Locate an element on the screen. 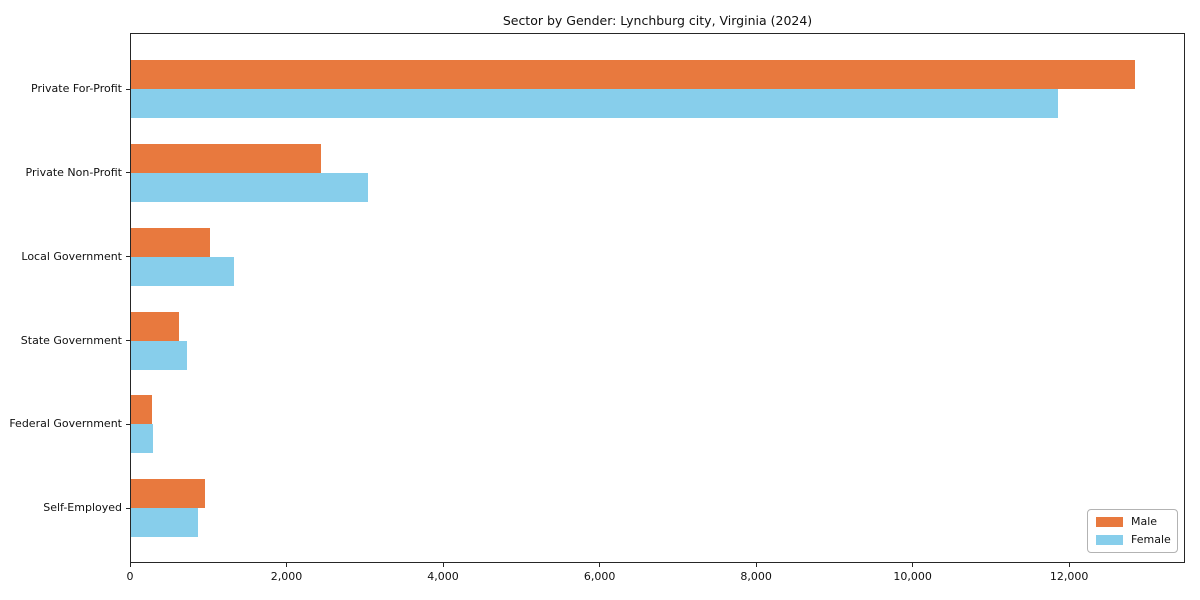  legend-item-female: Female is located at coordinates (1133, 539).